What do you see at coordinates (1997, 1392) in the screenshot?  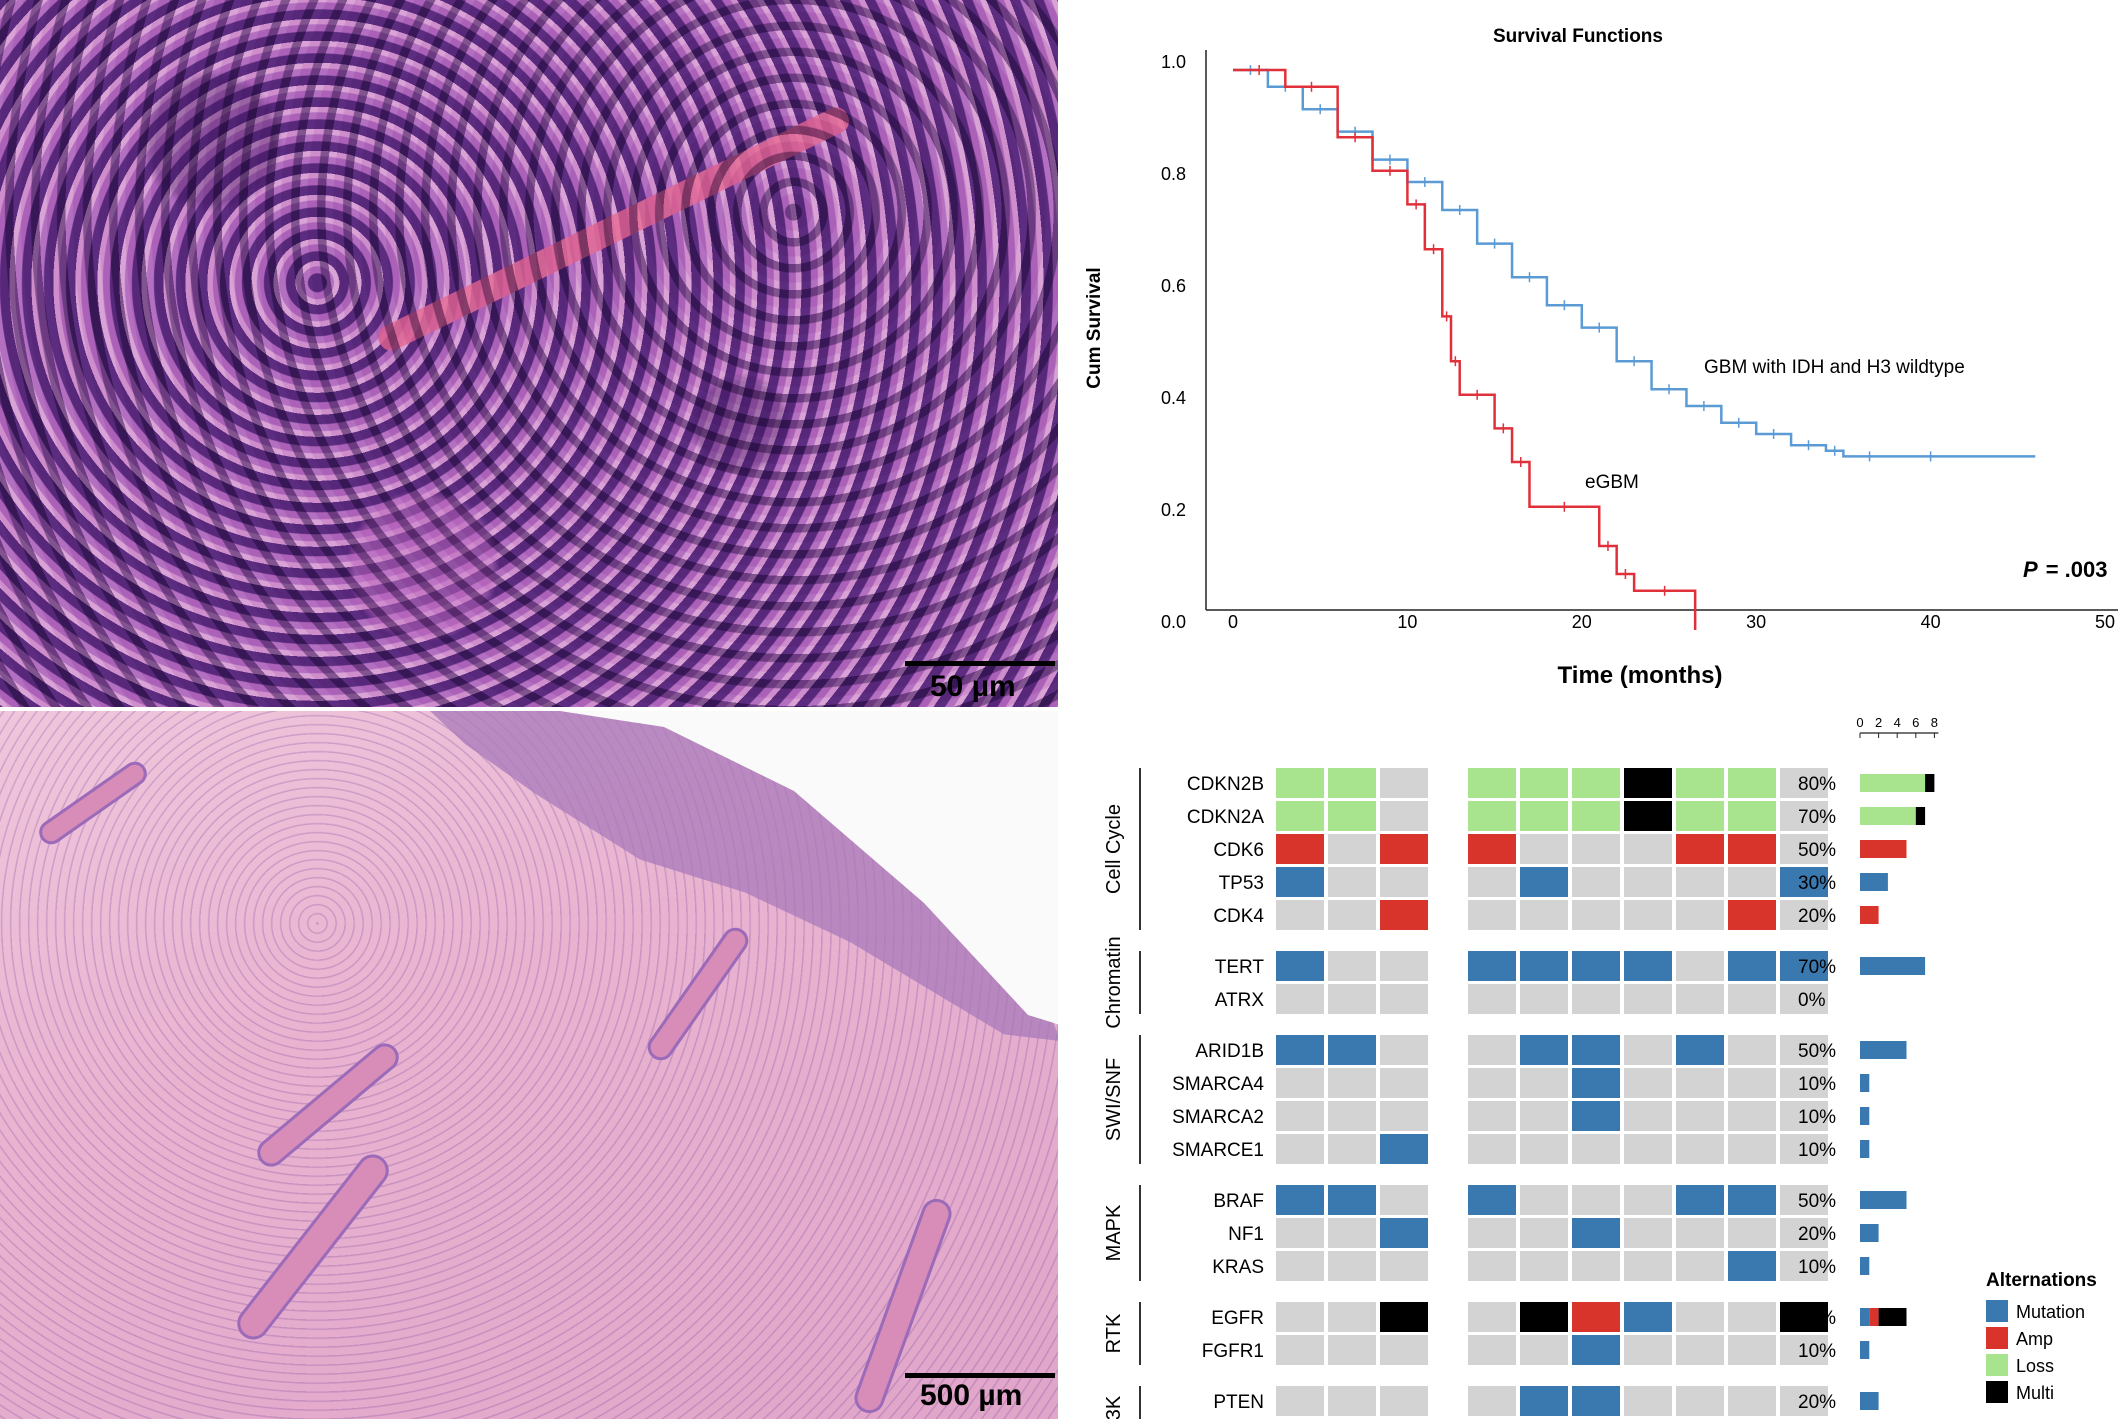 I see `legend-swatch` at bounding box center [1997, 1392].